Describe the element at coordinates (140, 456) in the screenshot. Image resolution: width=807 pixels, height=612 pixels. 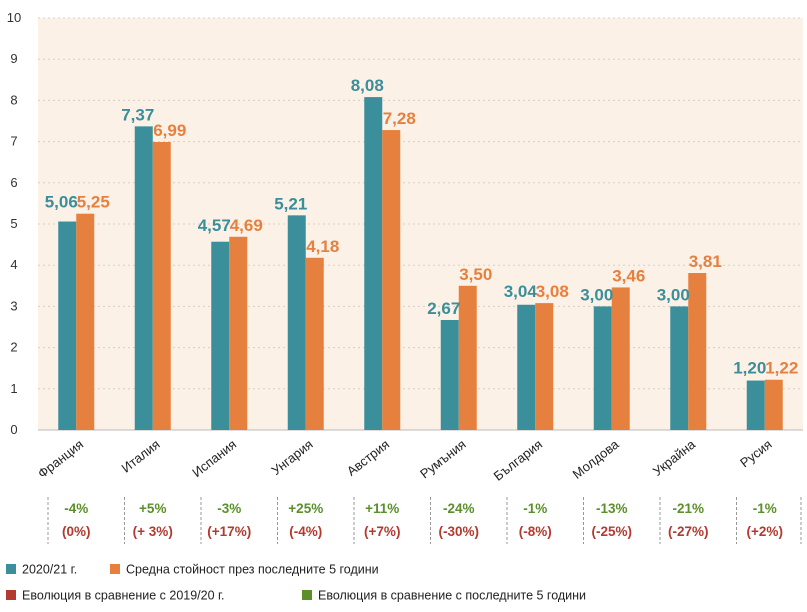
I see `category-label: Италия` at that location.